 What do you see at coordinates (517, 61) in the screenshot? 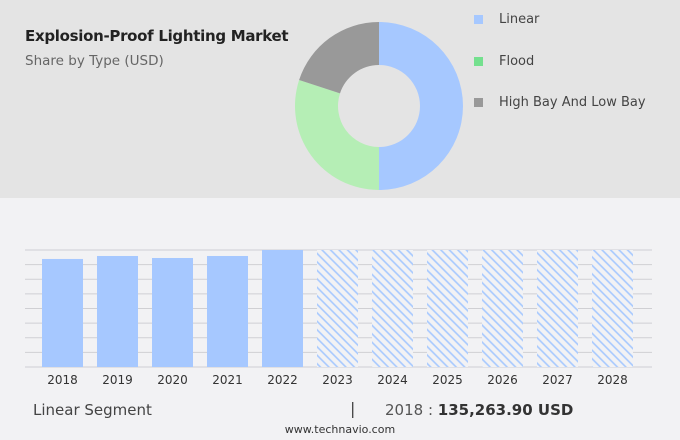
I see `legend-label: Flood` at bounding box center [517, 61].